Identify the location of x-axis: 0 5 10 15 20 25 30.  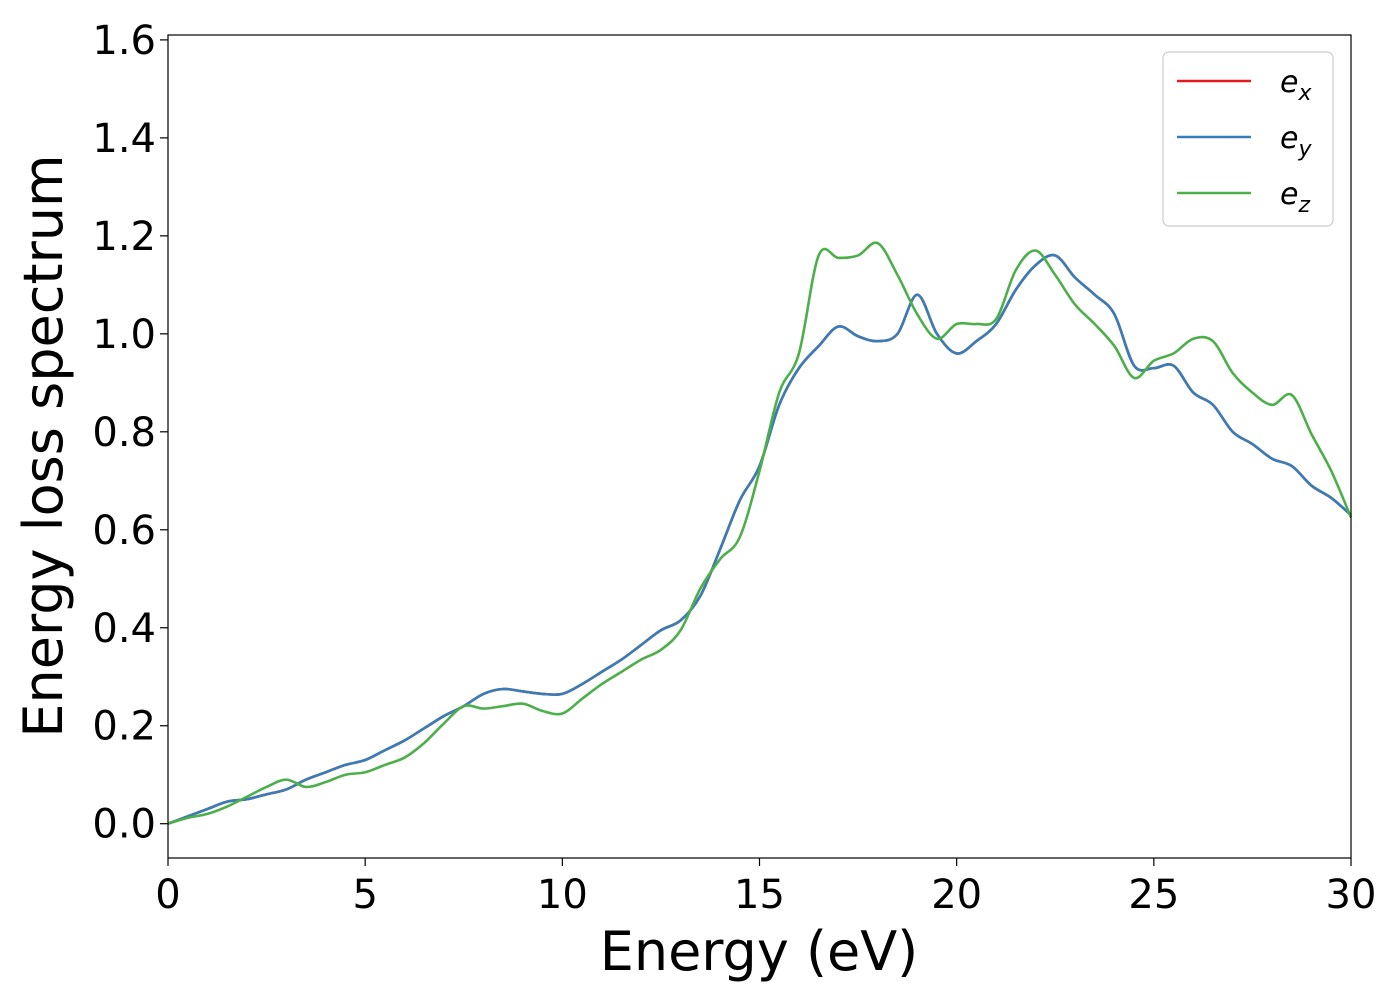
(765, 888).